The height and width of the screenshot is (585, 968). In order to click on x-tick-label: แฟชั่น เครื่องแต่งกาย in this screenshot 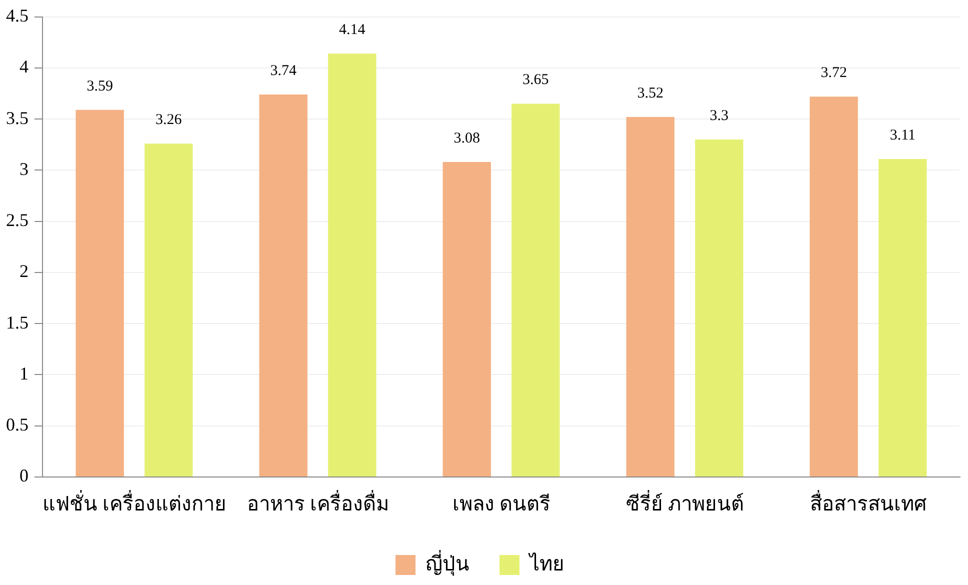, I will do `click(134, 502)`.